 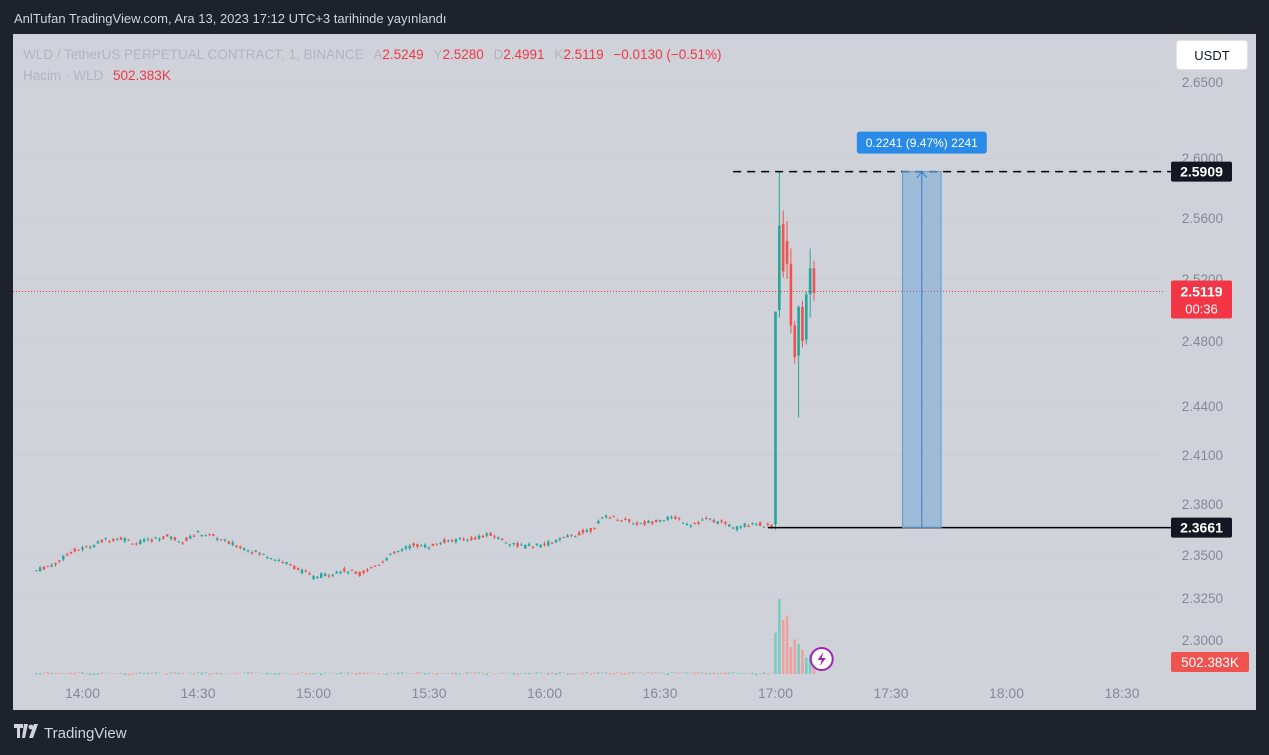 I want to click on currency-button: USDT, so click(x=1212, y=55).